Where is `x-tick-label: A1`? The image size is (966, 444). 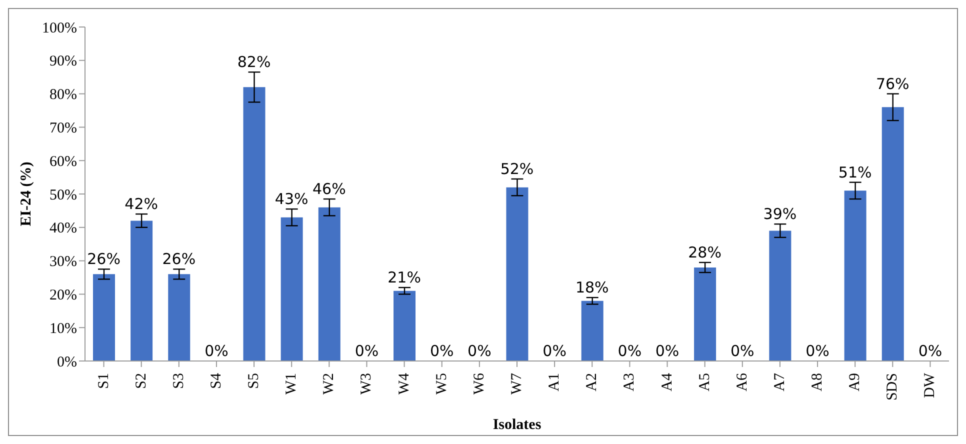
x-tick-label: A1 is located at coordinates (554, 382).